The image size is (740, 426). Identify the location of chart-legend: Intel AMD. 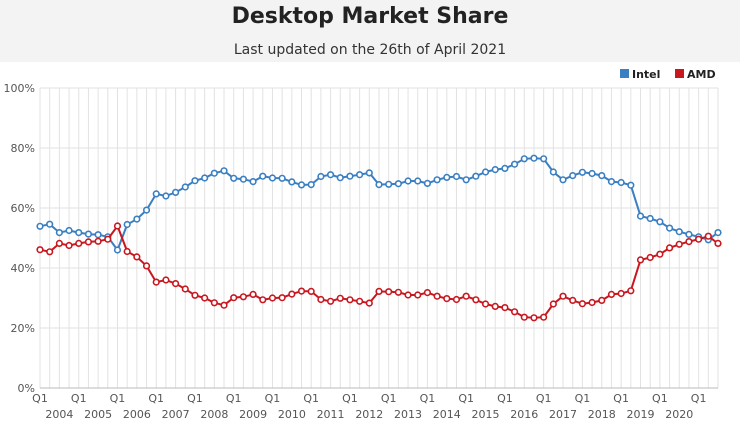
(668, 74).